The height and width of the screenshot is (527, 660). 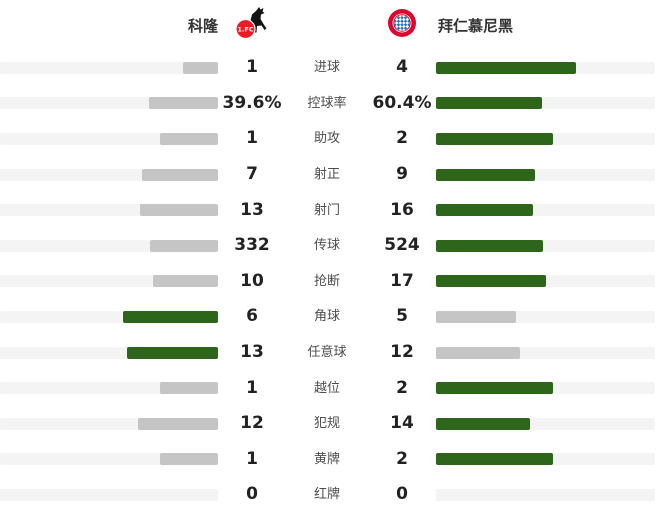 I want to click on home-stat-value: 6, so click(x=252, y=316).